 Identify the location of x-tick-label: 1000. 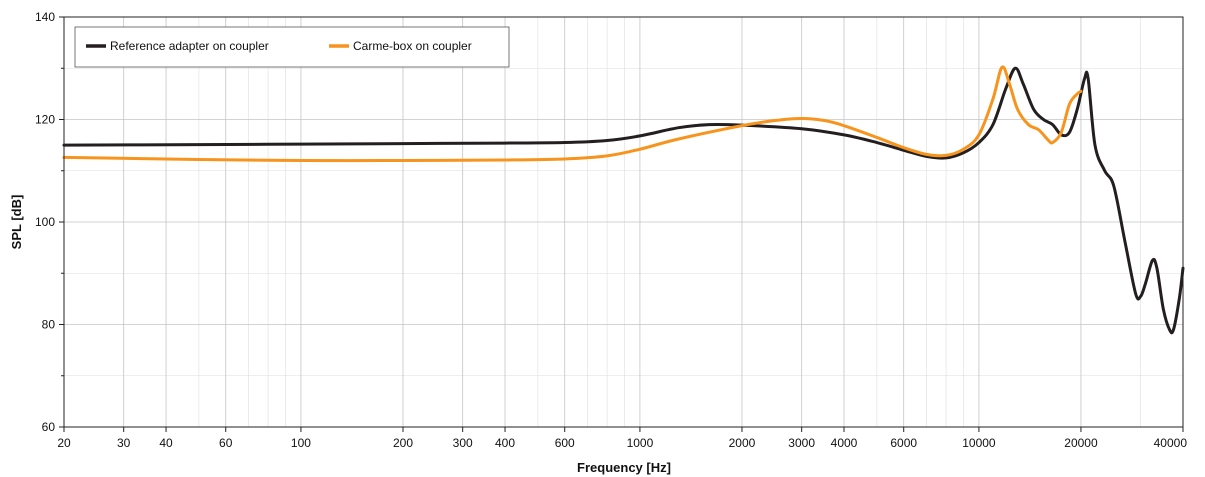
(640, 443).